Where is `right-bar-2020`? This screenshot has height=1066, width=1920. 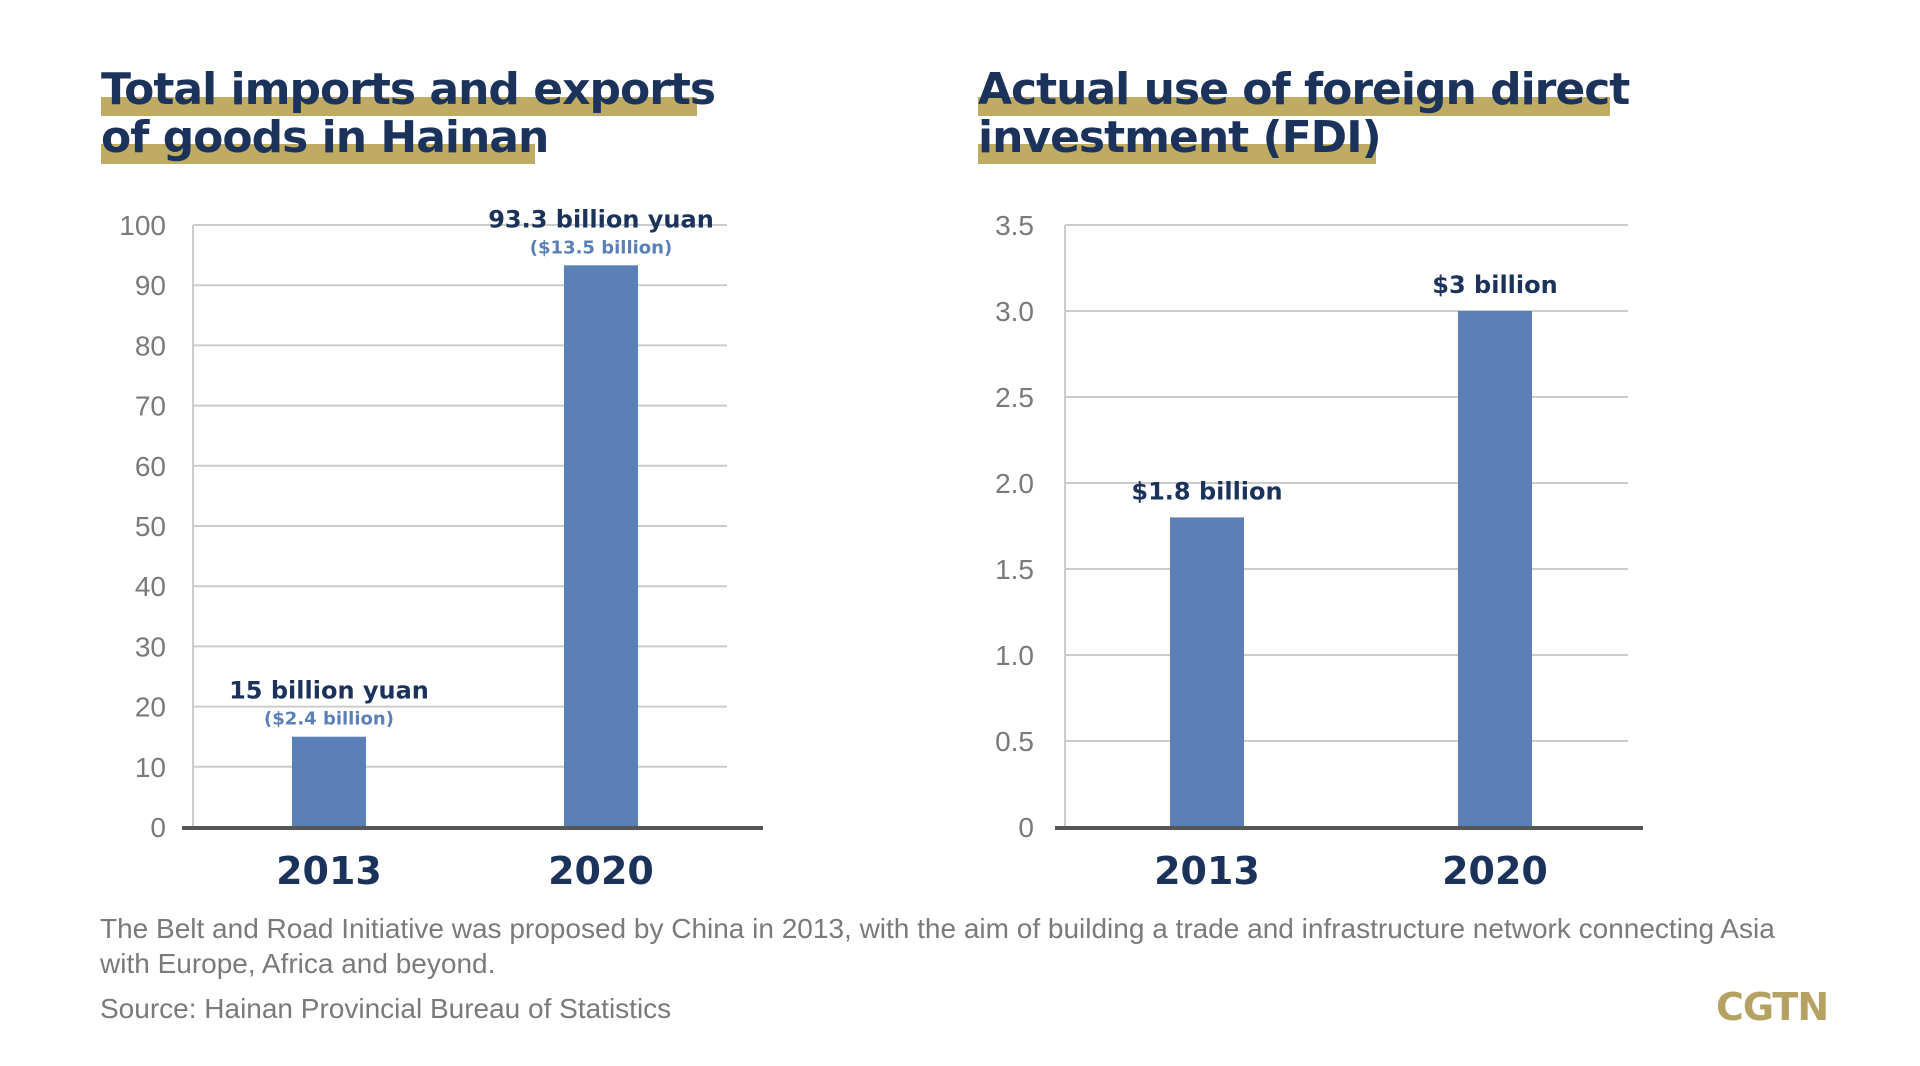
right-bar-2020 is located at coordinates (1495, 569).